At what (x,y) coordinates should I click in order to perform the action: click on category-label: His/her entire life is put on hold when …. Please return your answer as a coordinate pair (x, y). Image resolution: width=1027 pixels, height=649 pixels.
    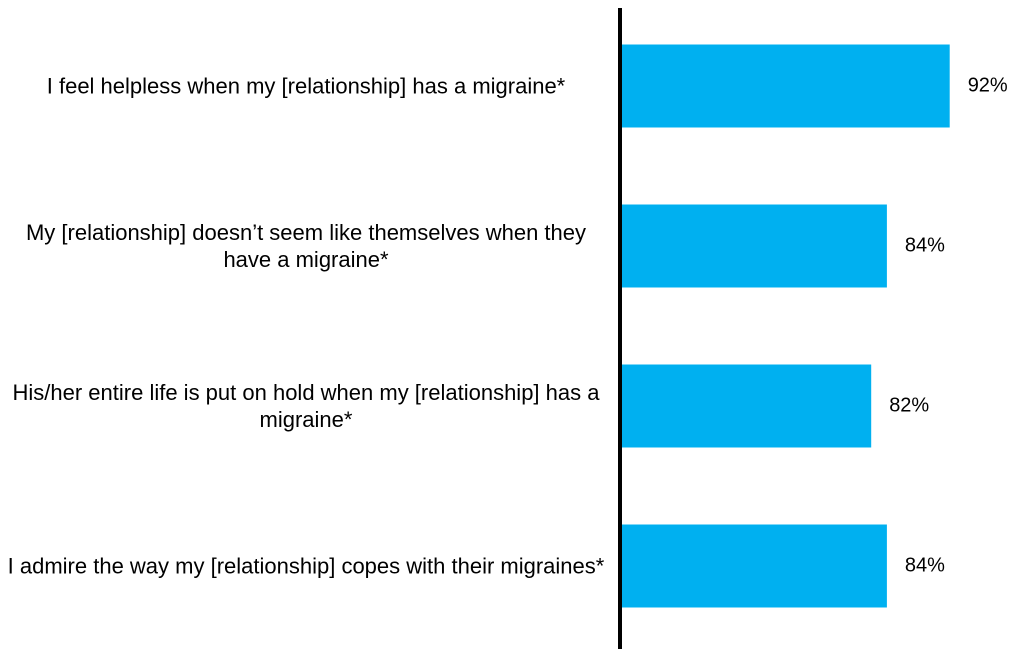
    Looking at the image, I should click on (306, 406).